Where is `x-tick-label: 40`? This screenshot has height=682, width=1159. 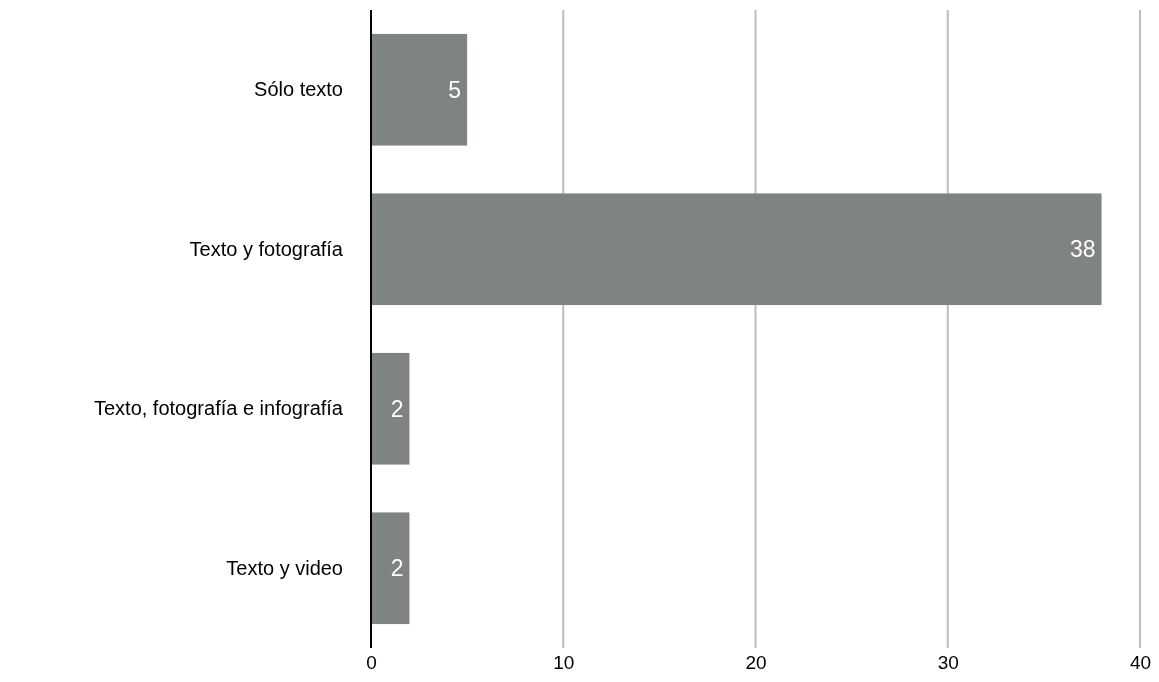
x-tick-label: 40 is located at coordinates (1140, 663).